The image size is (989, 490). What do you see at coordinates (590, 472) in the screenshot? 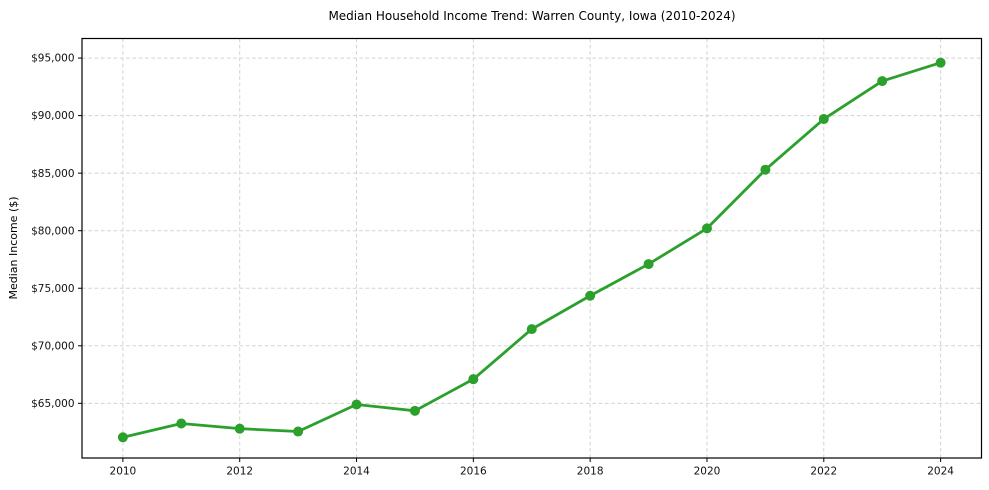
I see `x-tick-label: 2018` at bounding box center [590, 472].